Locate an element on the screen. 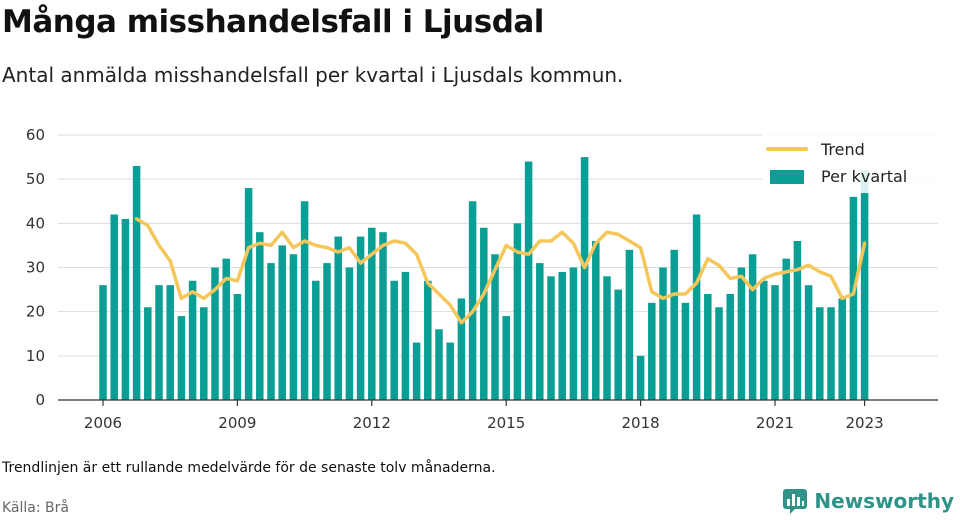 The height and width of the screenshot is (520, 960). y-tick-label: 30 is located at coordinates (35, 268).